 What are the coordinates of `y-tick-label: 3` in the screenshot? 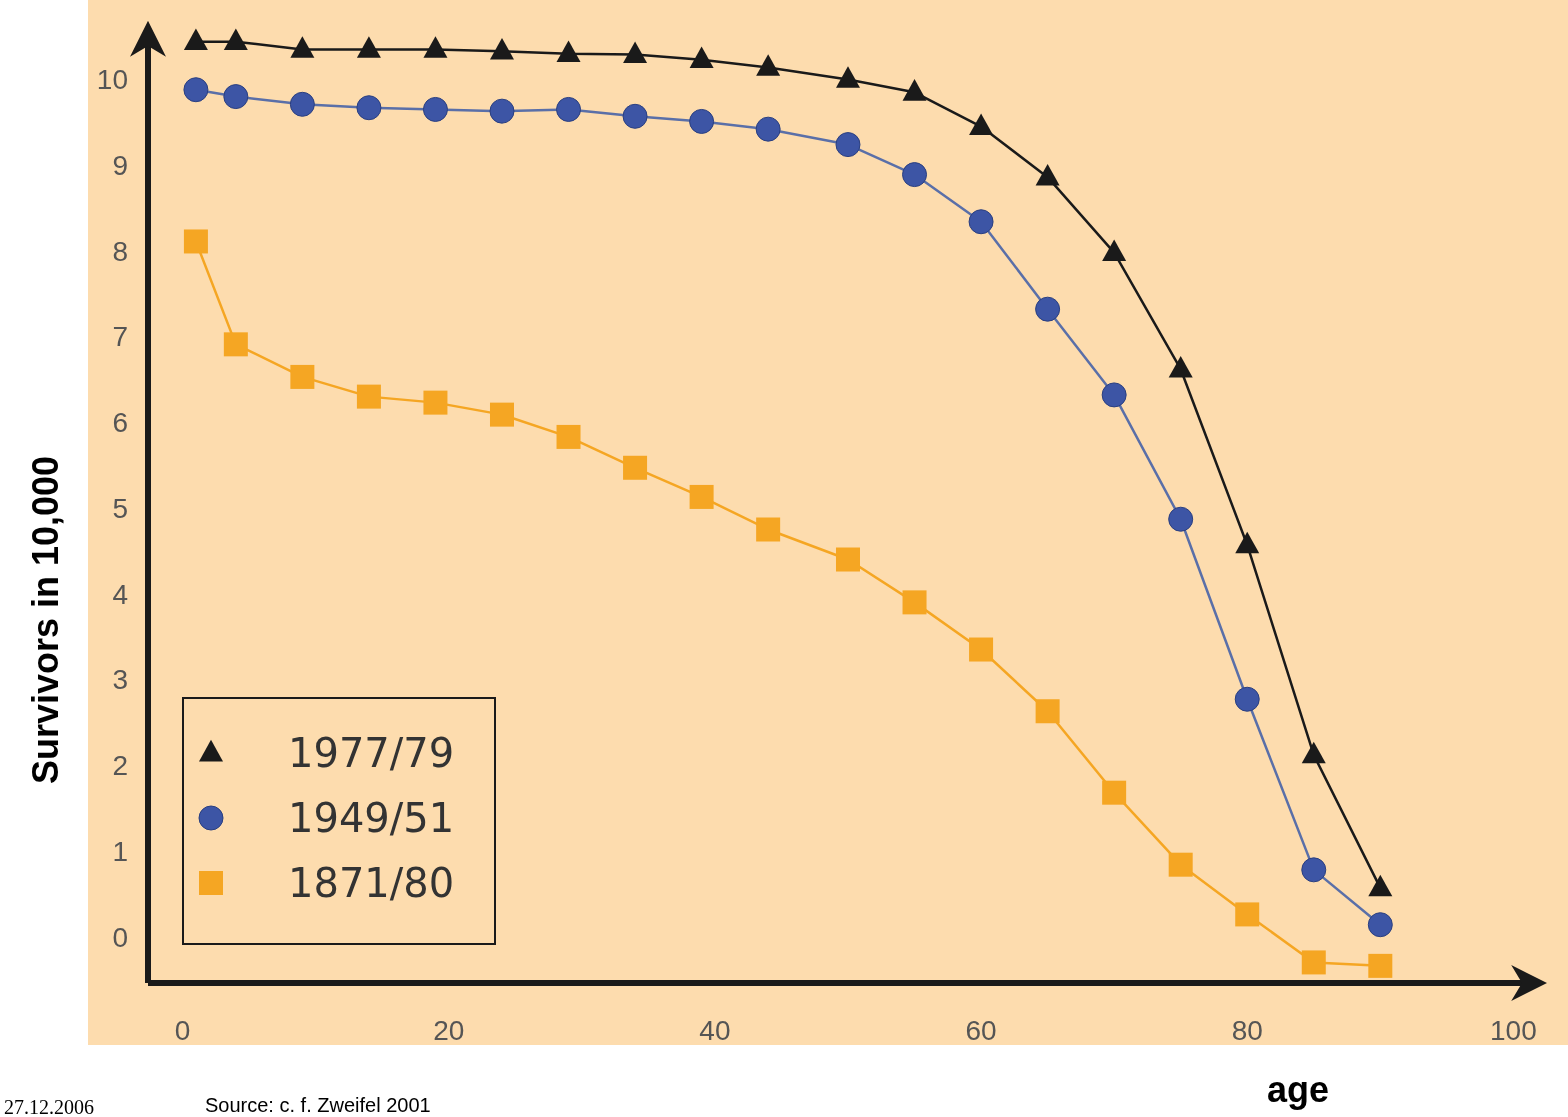 It's located at (120, 680).